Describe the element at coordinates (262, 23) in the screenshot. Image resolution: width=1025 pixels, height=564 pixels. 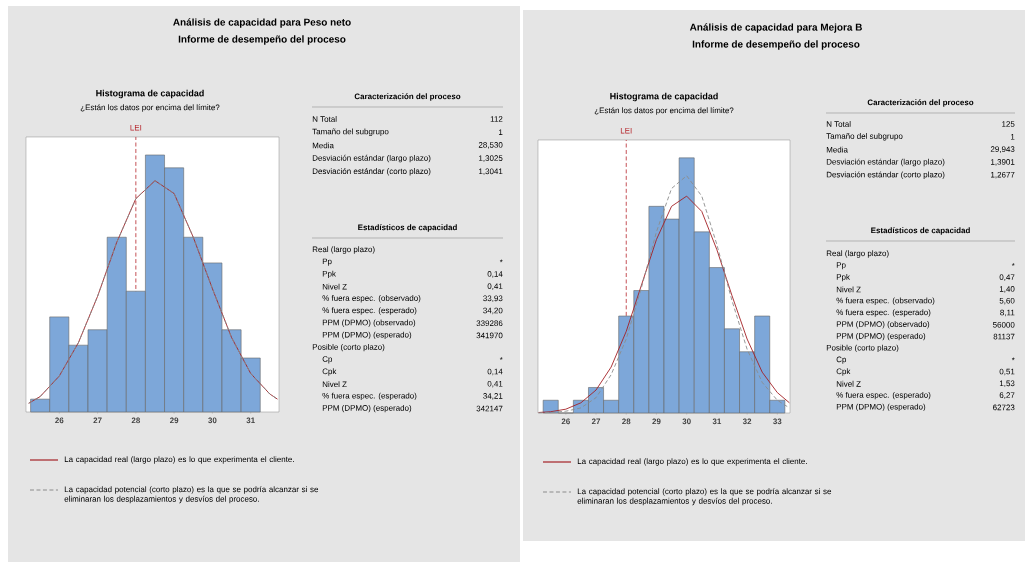
I see `text: Análisis de capacidad para Peso neto` at that location.